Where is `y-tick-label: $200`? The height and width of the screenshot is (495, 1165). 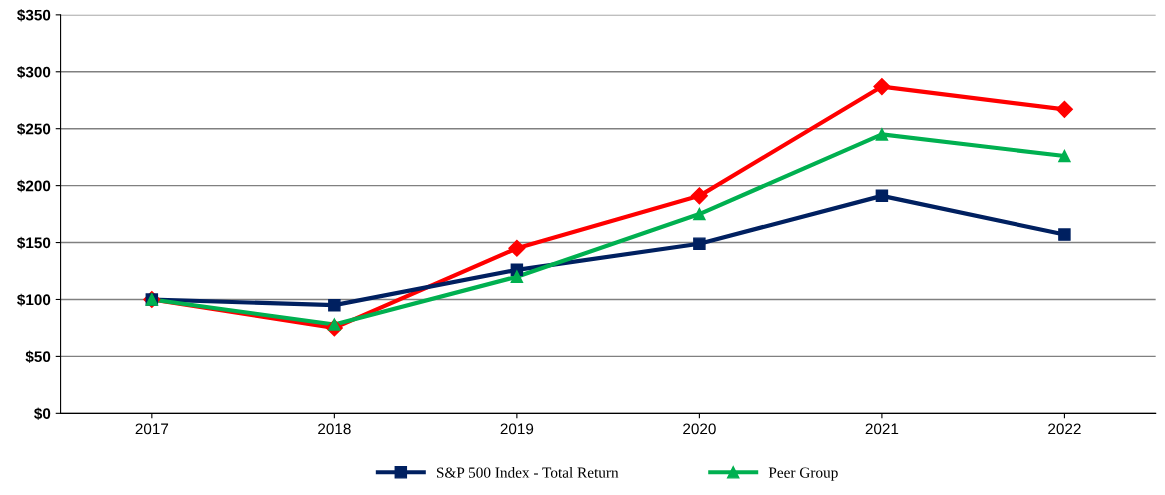 y-tick-label: $200 is located at coordinates (34, 186).